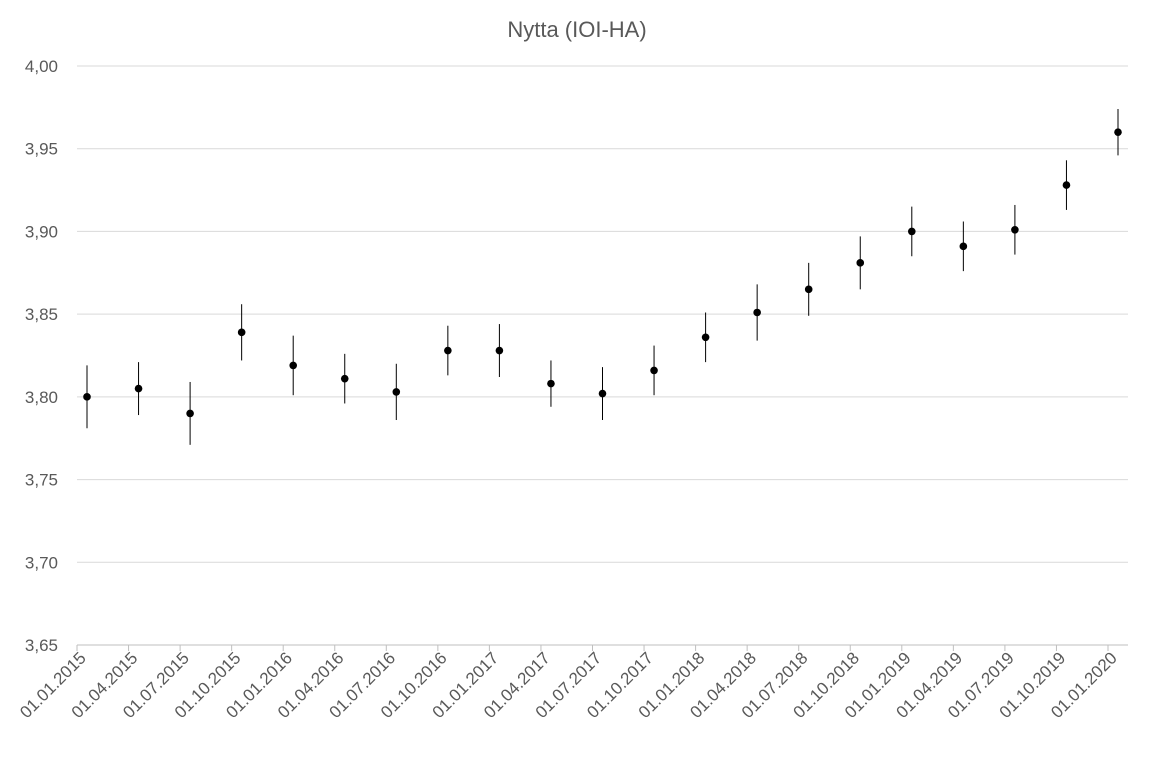 The height and width of the screenshot is (760, 1153). Describe the element at coordinates (41, 397) in the screenshot. I see `y-tick-label: 3,80` at that location.